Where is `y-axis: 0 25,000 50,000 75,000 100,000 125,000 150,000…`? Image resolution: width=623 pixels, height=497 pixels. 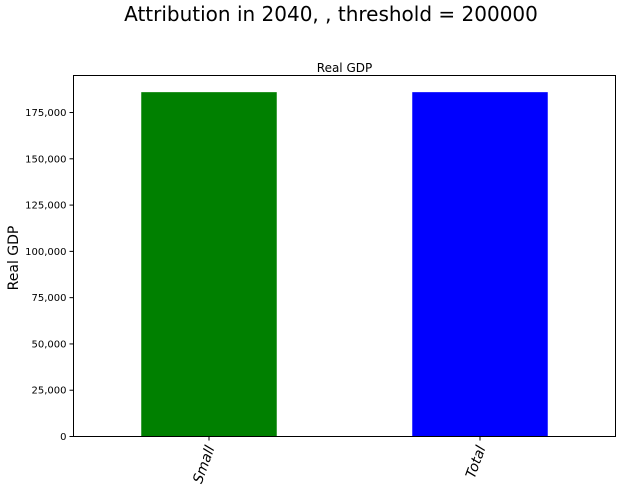 y-axis: 0 25,000 50,000 75,000 100,000 125,000 150,000… is located at coordinates (49, 275).